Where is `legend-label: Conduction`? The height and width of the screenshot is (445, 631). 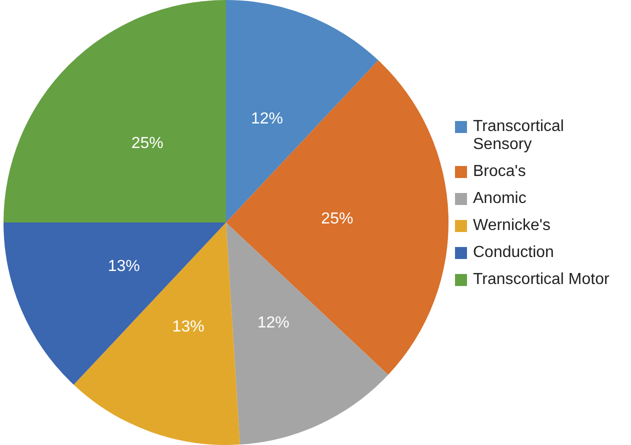 legend-label: Conduction is located at coordinates (513, 253).